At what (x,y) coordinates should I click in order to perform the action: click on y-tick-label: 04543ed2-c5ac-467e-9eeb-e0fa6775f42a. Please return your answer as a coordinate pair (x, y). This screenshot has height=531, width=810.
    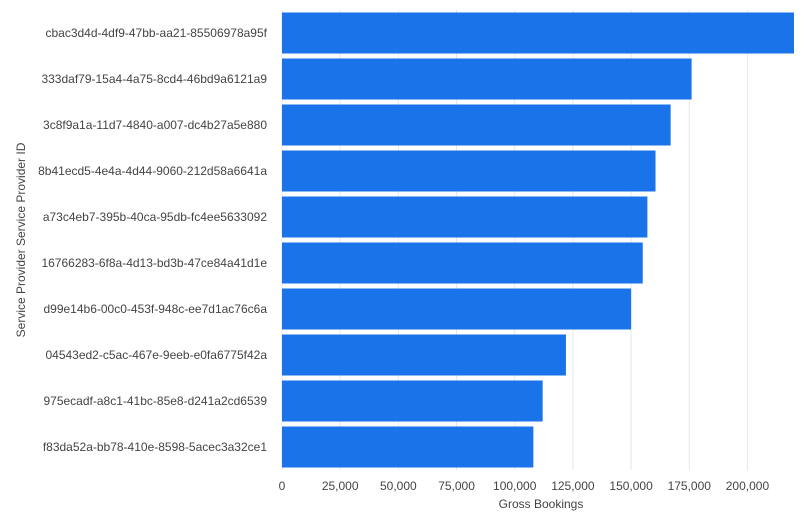
    Looking at the image, I should click on (156, 355).